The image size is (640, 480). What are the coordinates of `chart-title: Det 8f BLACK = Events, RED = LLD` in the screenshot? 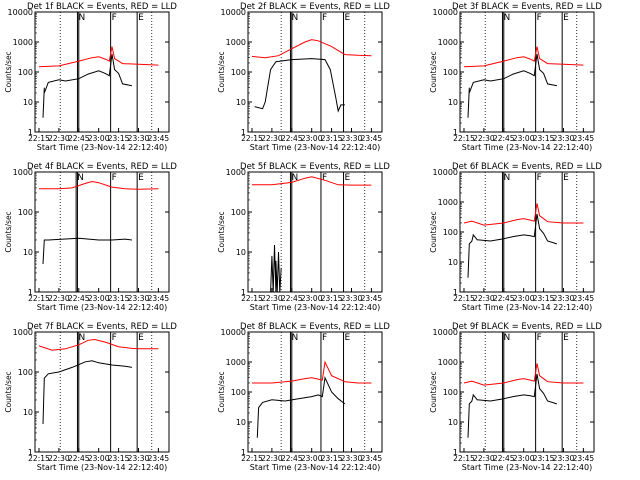 It's located at (315, 327).